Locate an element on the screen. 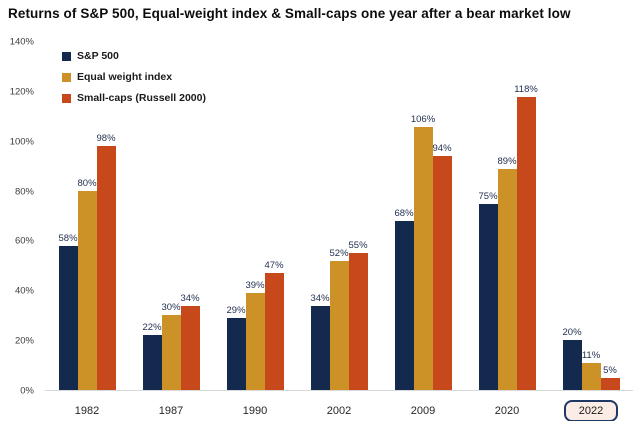  bar-cell: 55% is located at coordinates (358, 216).